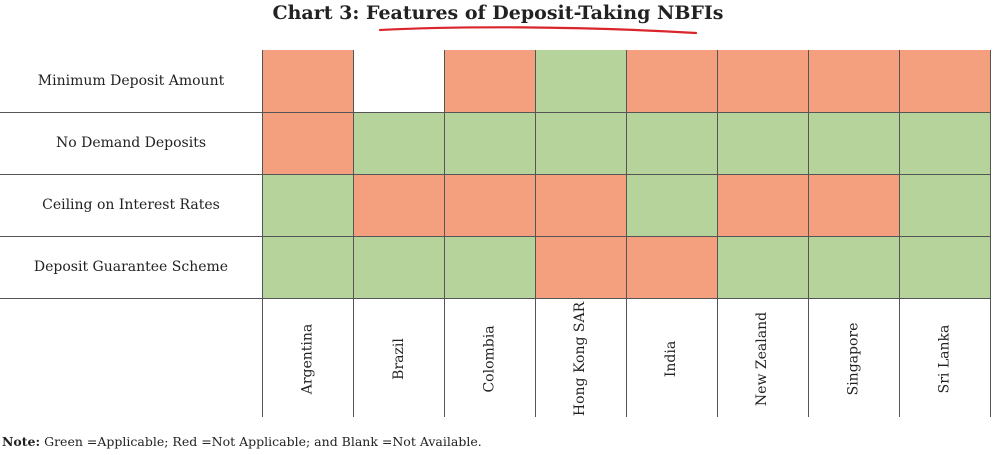 The width and height of the screenshot is (996, 455). Describe the element at coordinates (131, 81) in the screenshot. I see `row-label: Minimum Deposit Amount` at that location.